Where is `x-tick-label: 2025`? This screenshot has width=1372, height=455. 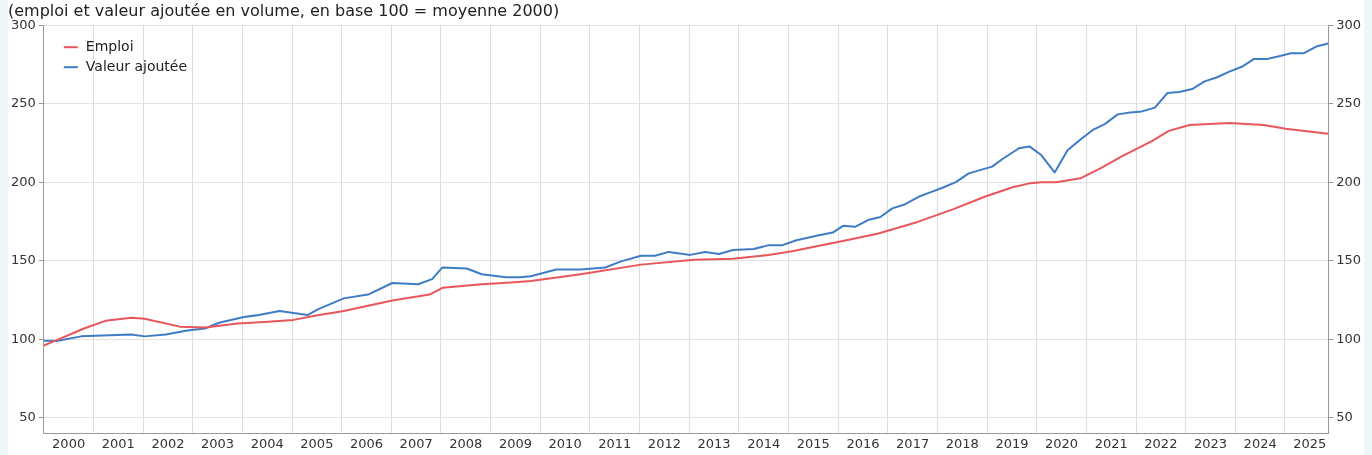
x-tick-label: 2025 is located at coordinates (1310, 443).